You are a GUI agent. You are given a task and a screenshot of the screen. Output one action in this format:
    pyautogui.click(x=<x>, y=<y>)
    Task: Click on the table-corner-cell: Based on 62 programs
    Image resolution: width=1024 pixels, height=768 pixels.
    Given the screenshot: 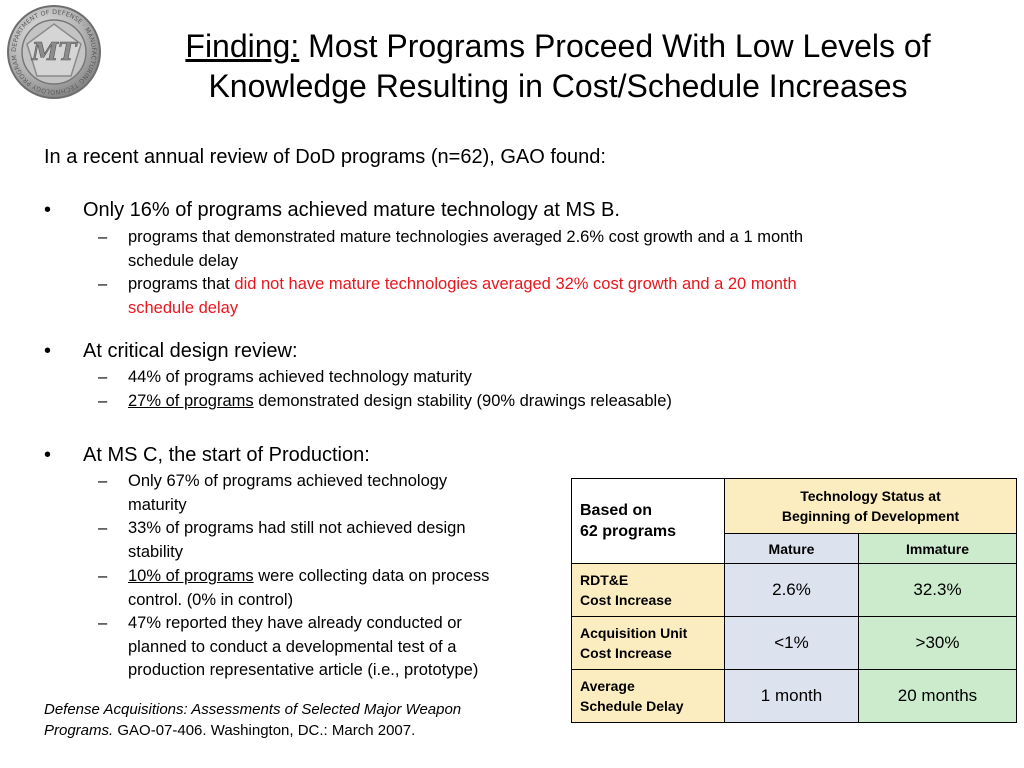 What is the action you would take?
    pyautogui.click(x=648, y=521)
    